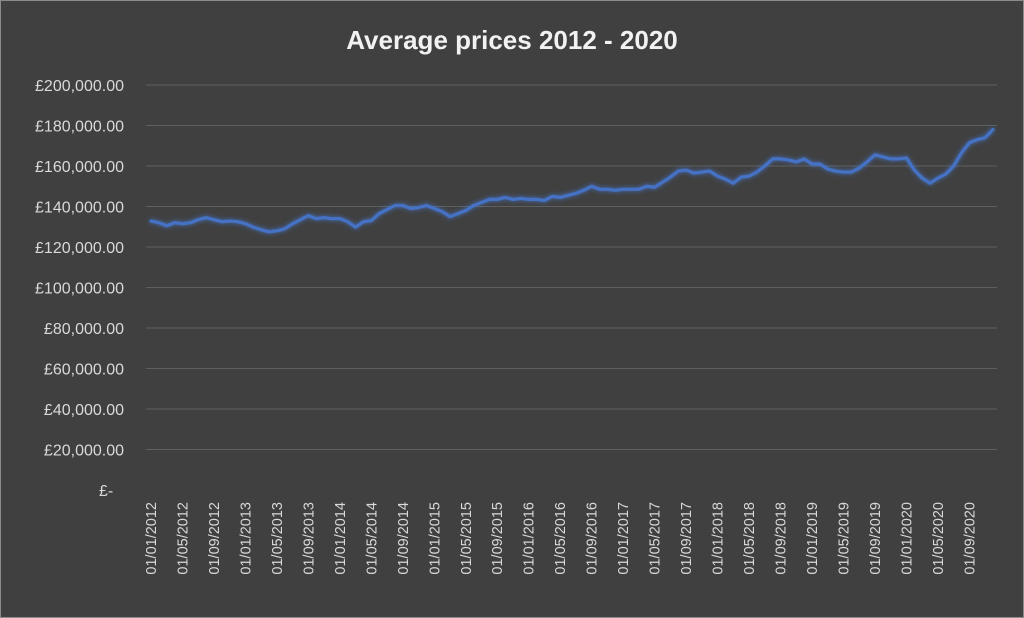 The width and height of the screenshot is (1024, 618). What do you see at coordinates (278, 538) in the screenshot?
I see `x-tick-label: 01/05/2013` at bounding box center [278, 538].